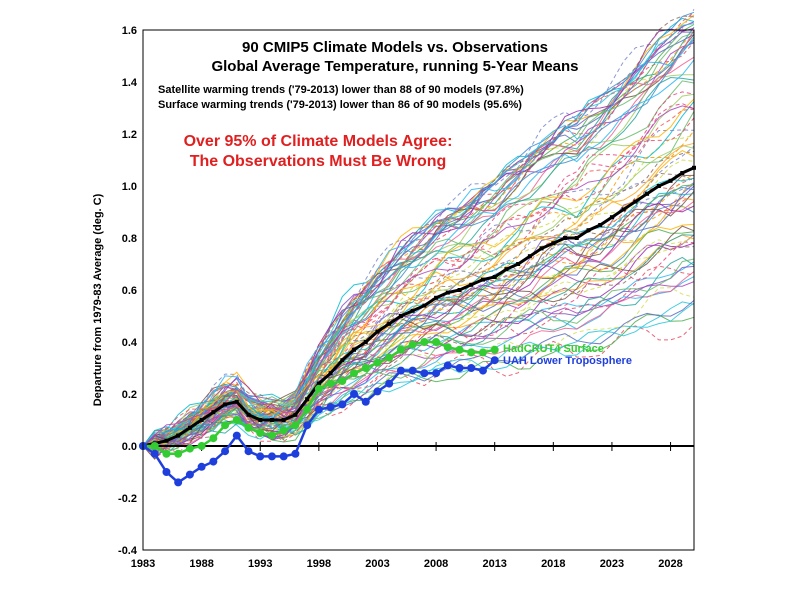 The width and height of the screenshot is (800, 600). Describe the element at coordinates (129, 31) in the screenshot. I see `y-tick-label: 1.6` at that location.